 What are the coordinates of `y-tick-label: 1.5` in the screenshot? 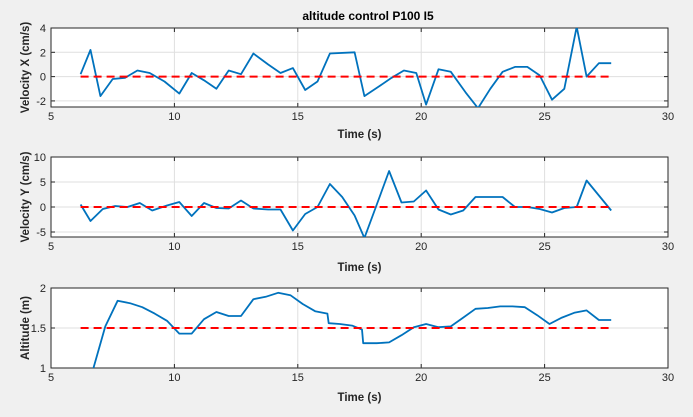 It's located at (38, 329).